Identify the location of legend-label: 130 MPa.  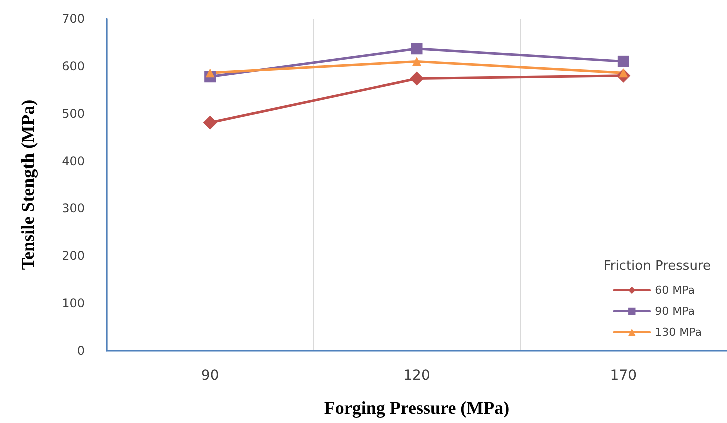
(678, 332).